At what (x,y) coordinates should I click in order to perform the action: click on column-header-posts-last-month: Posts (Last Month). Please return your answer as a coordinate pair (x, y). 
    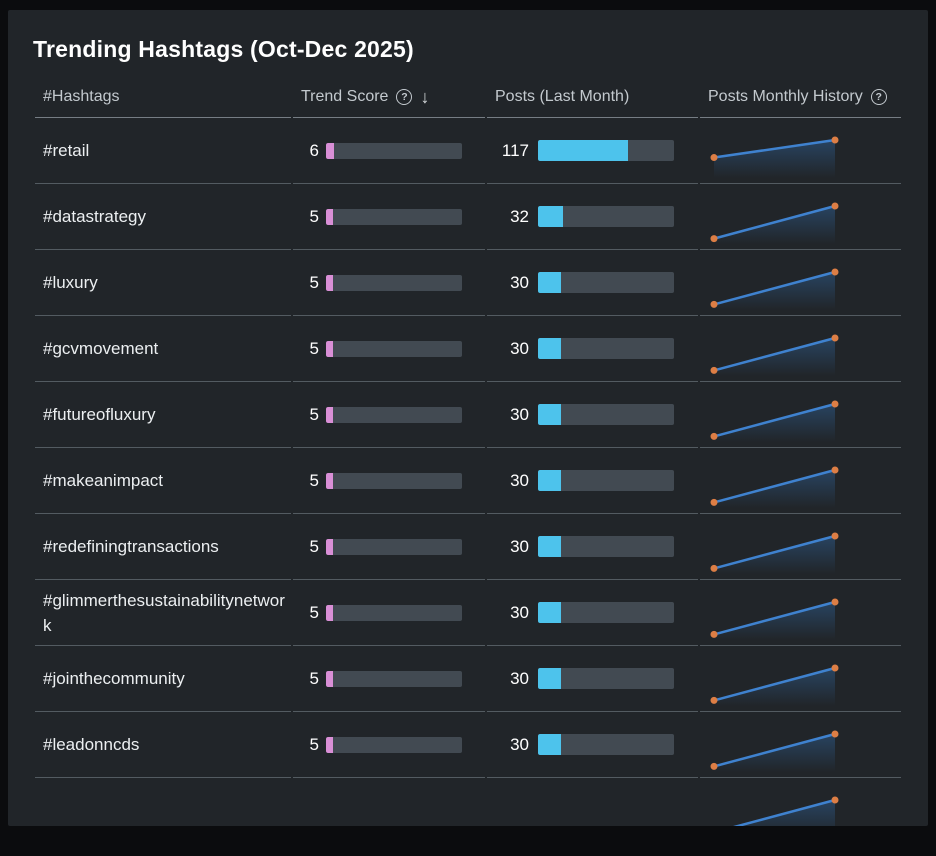
    Looking at the image, I should click on (592, 97).